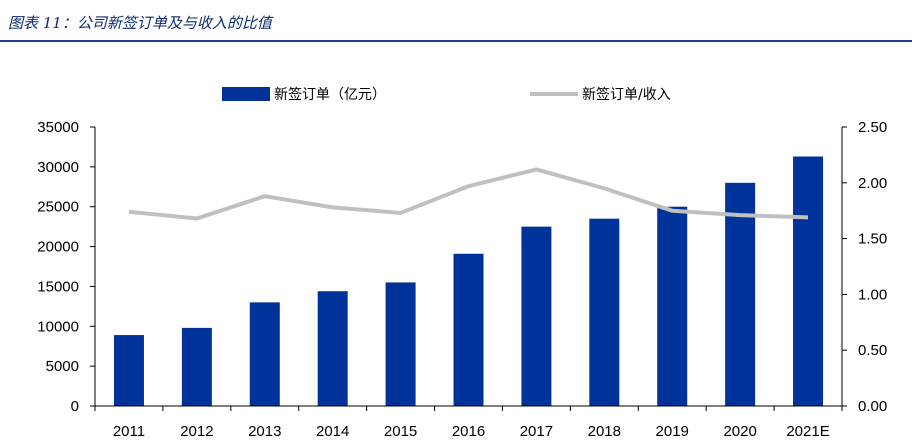 The height and width of the screenshot is (446, 912). I want to click on bar-2021E, so click(808, 281).